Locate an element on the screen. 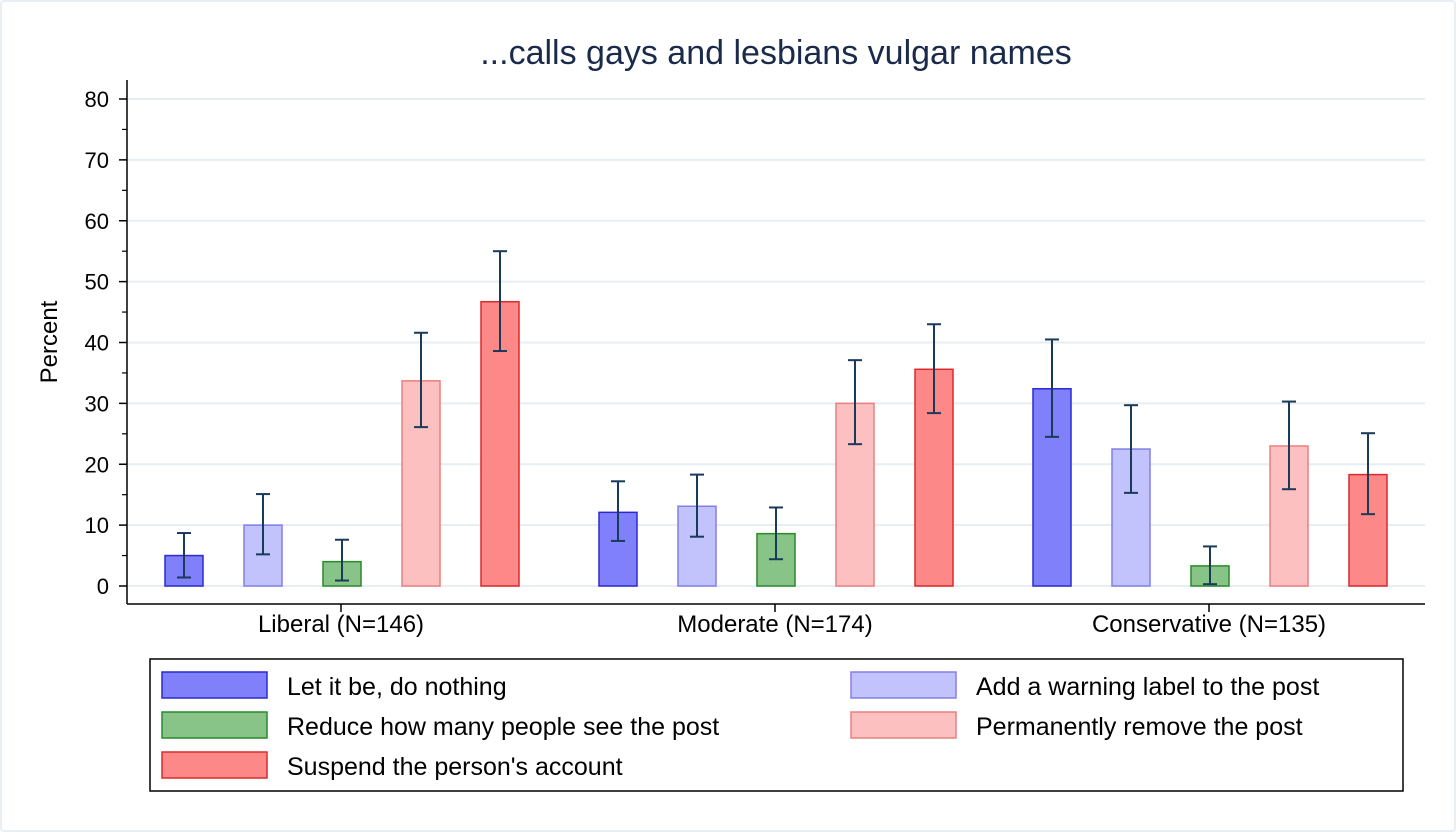  legend-label: Suspend the person's account is located at coordinates (455, 767).